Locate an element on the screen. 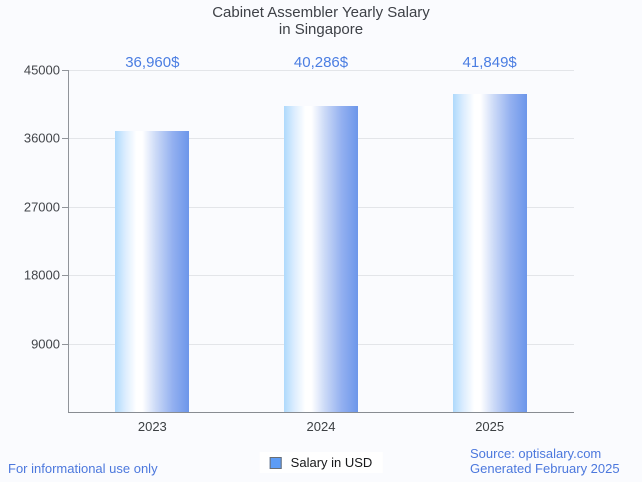  y-axis-tick-label: 27000 is located at coordinates (41, 207).